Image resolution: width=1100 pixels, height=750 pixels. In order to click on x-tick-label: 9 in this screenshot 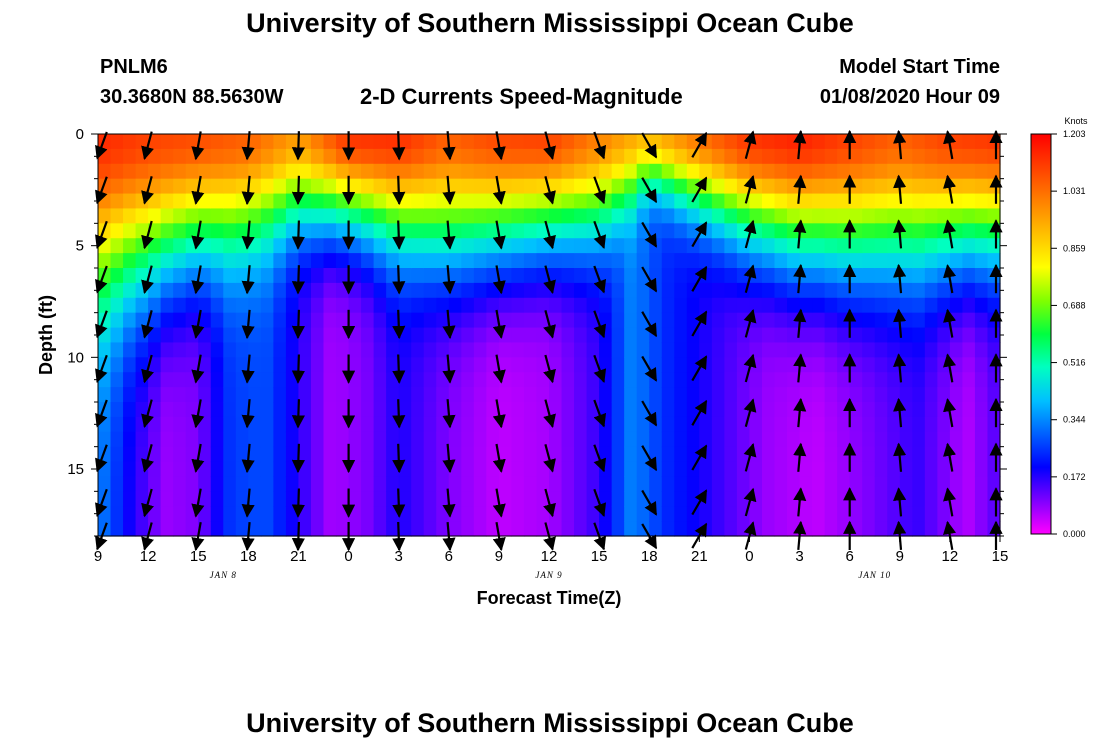, I will do `click(900, 556)`.